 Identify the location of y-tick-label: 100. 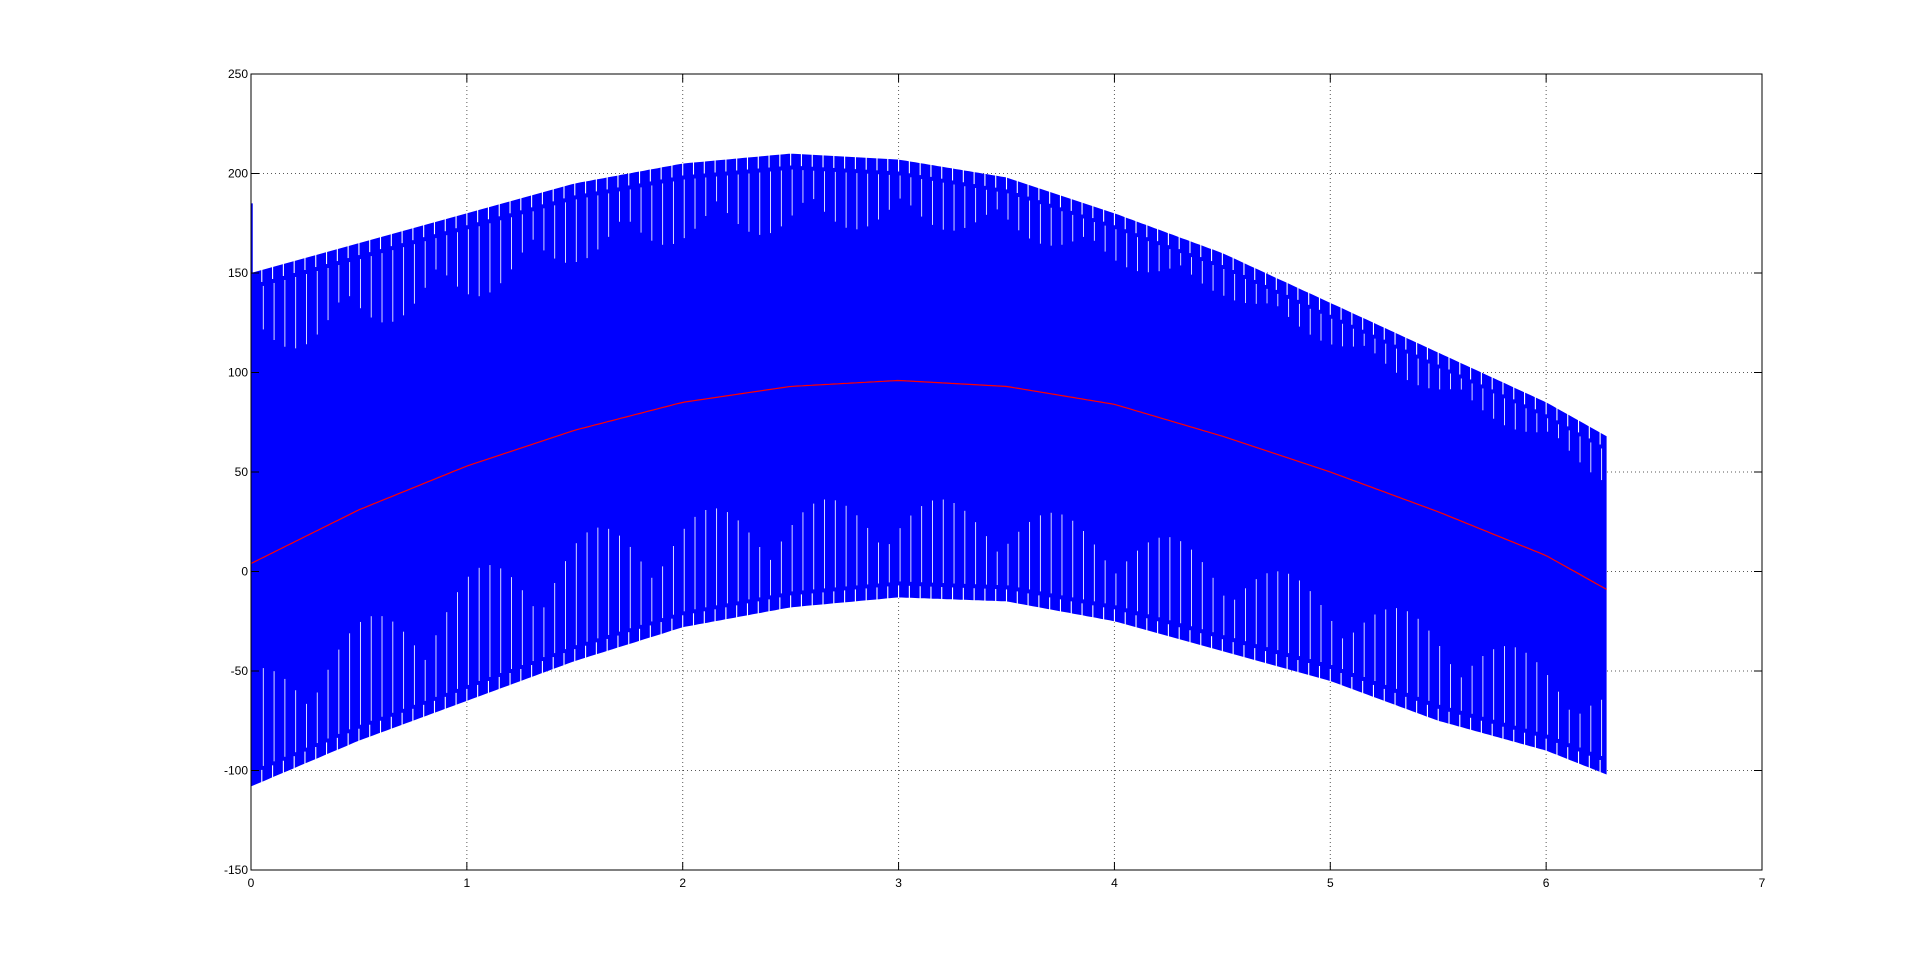
(238, 373).